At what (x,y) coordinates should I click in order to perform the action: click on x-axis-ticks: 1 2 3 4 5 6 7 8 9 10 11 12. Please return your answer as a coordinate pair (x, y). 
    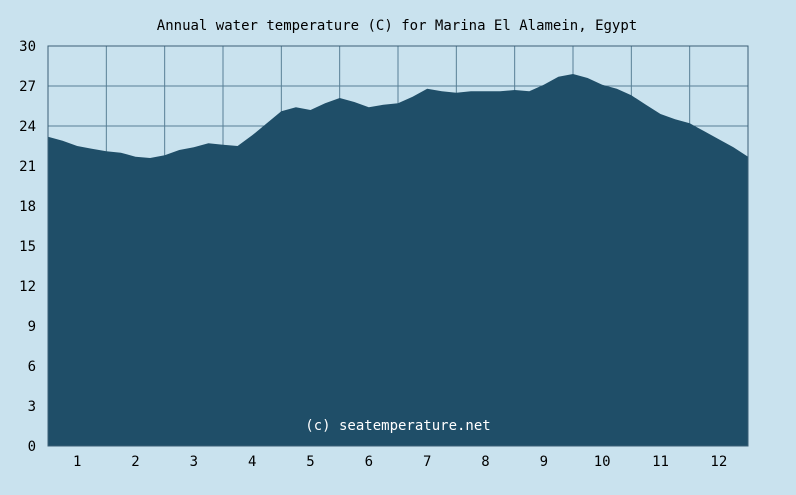
    Looking at the image, I should click on (400, 462).